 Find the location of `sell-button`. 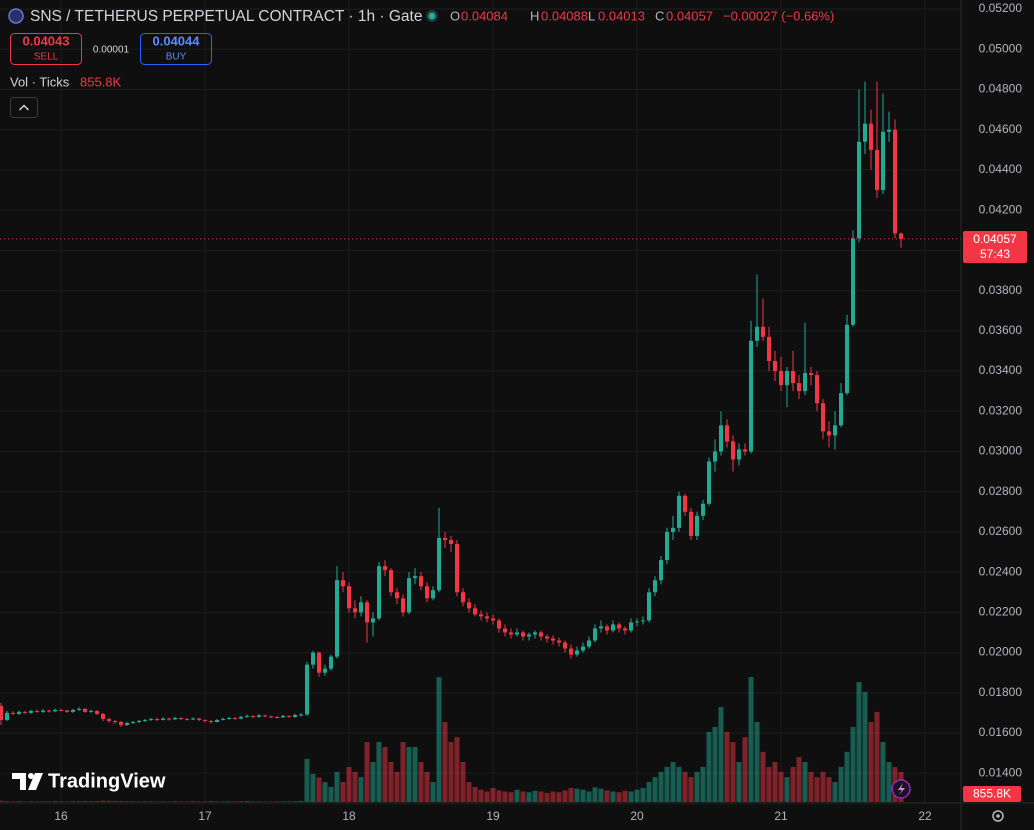

sell-button is located at coordinates (46, 49).